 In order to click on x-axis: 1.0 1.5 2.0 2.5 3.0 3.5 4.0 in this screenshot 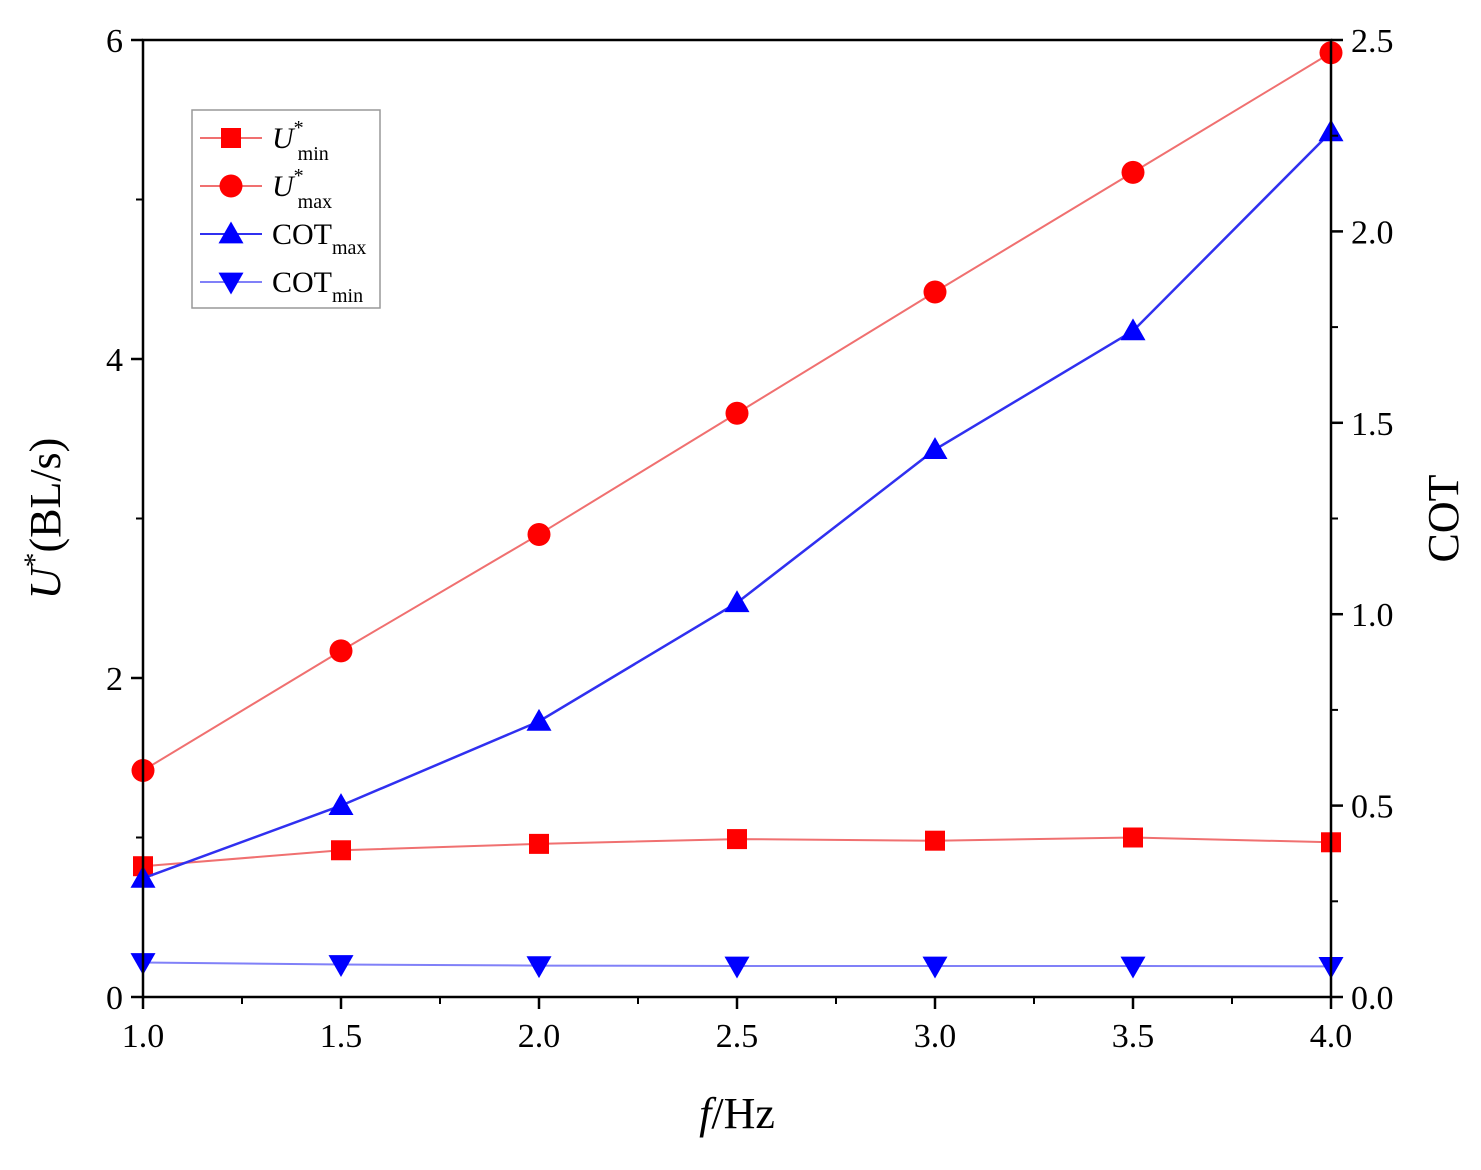, I will do `click(737, 1026)`.